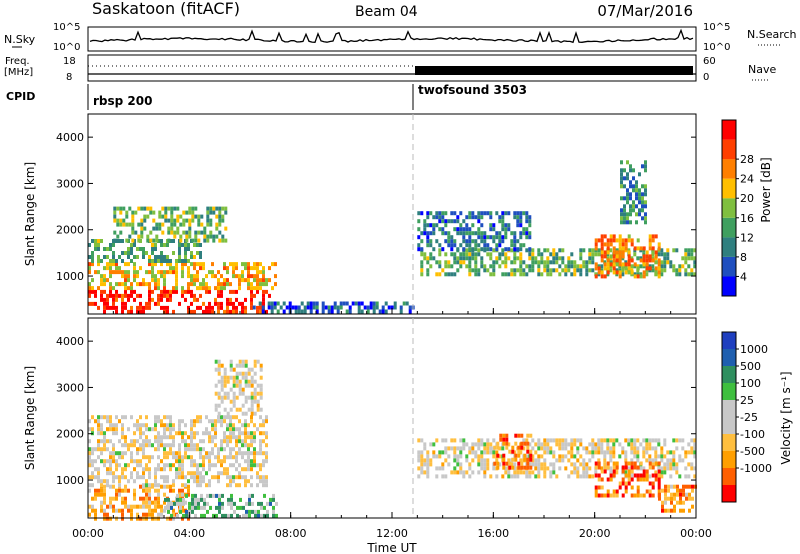  What do you see at coordinates (472, 90) in the screenshot?
I see `cpid-segment-2: twofsound 3503` at bounding box center [472, 90].